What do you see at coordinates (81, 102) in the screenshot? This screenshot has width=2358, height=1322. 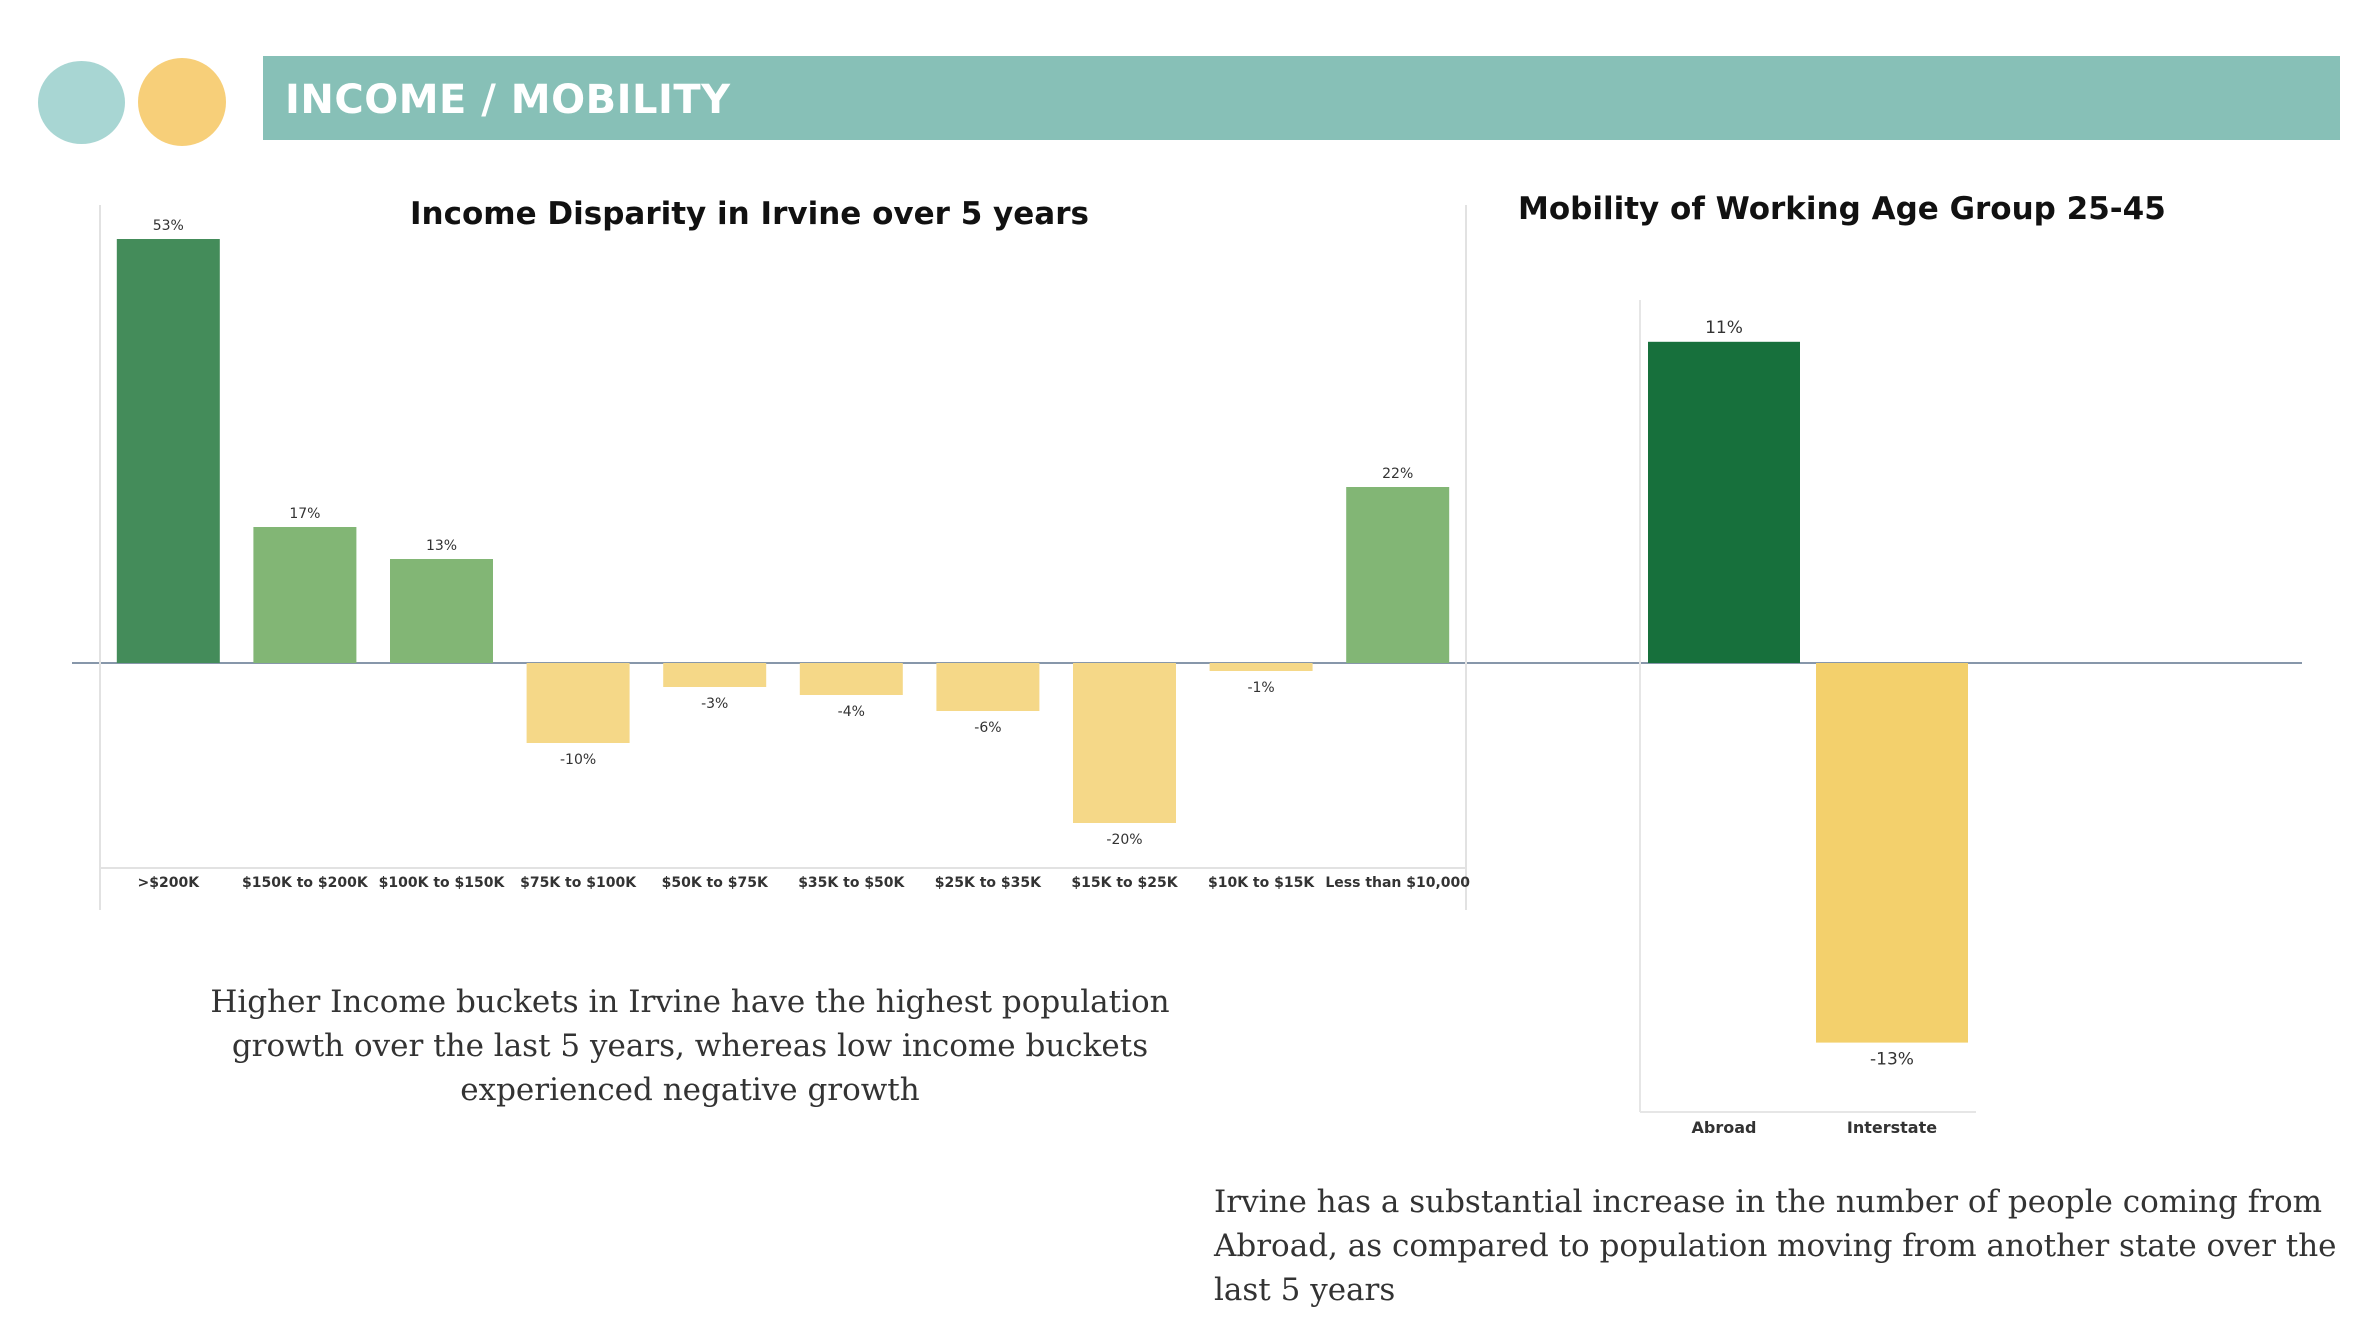 I see `teal-circle-decoration` at bounding box center [81, 102].